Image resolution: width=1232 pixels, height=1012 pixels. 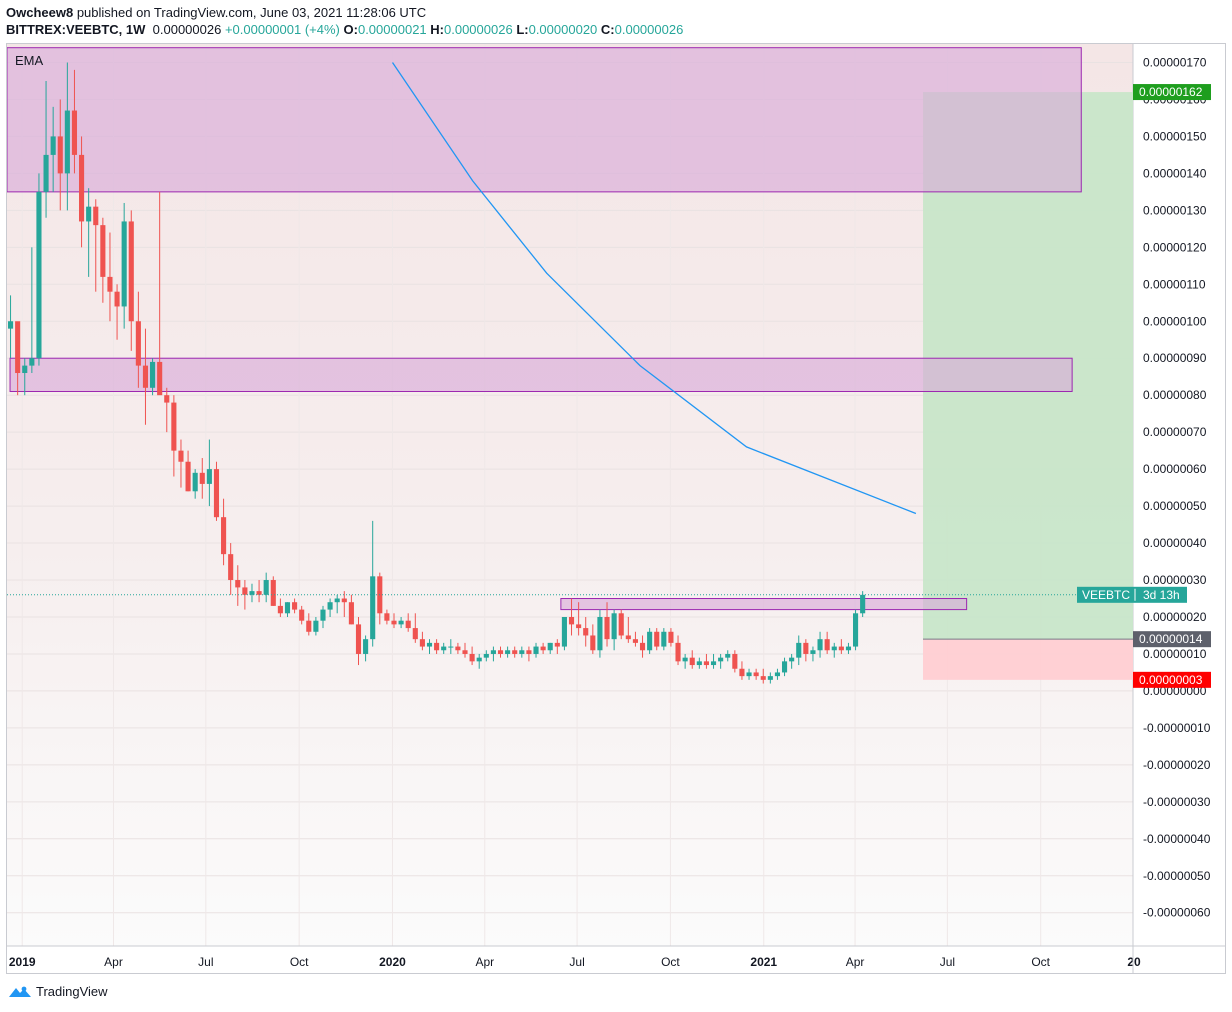 I want to click on stop-price-badge-label: 0.00000003, so click(x=1171, y=680).